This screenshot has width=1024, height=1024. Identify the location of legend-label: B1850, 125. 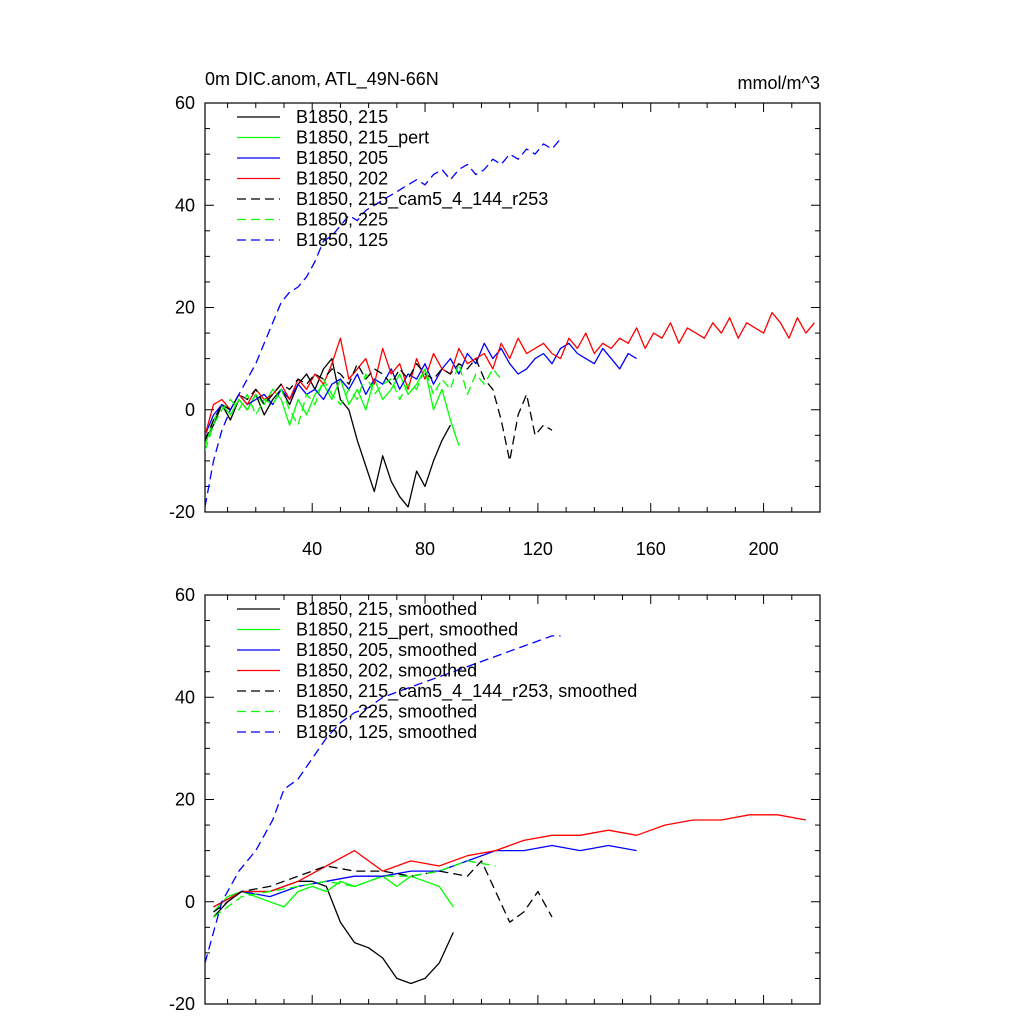
(342, 240).